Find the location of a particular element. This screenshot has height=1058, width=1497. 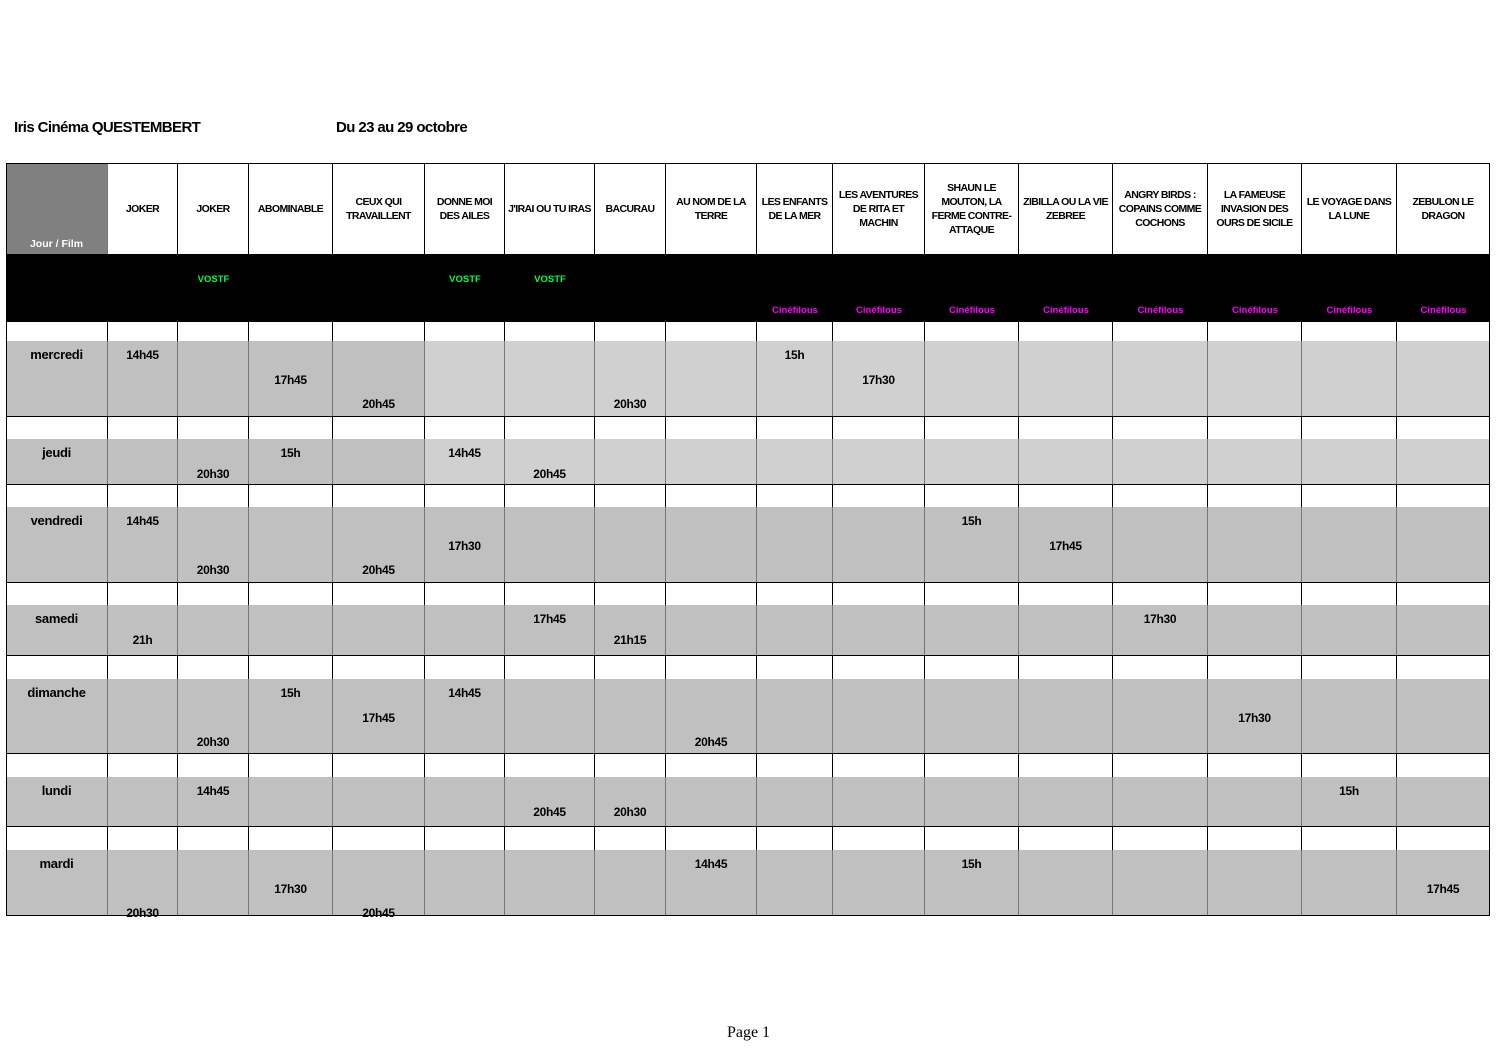

cinefilous-badge: Cinéfilous is located at coordinates (795, 310).